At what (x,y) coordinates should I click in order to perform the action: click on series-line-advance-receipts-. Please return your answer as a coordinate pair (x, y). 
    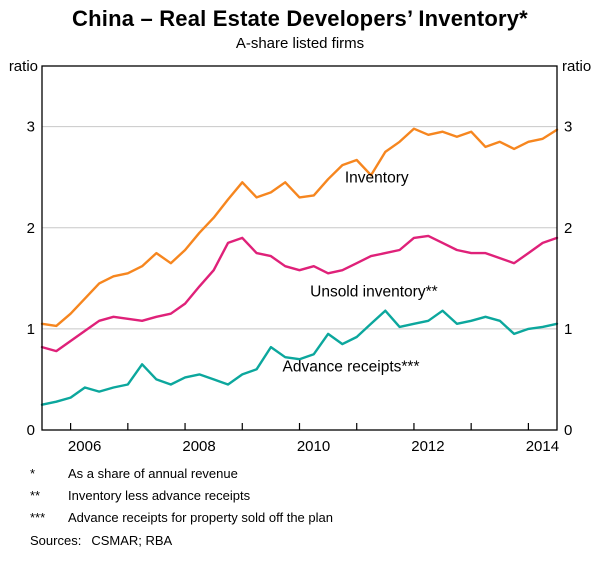
    Looking at the image, I should click on (299, 357).